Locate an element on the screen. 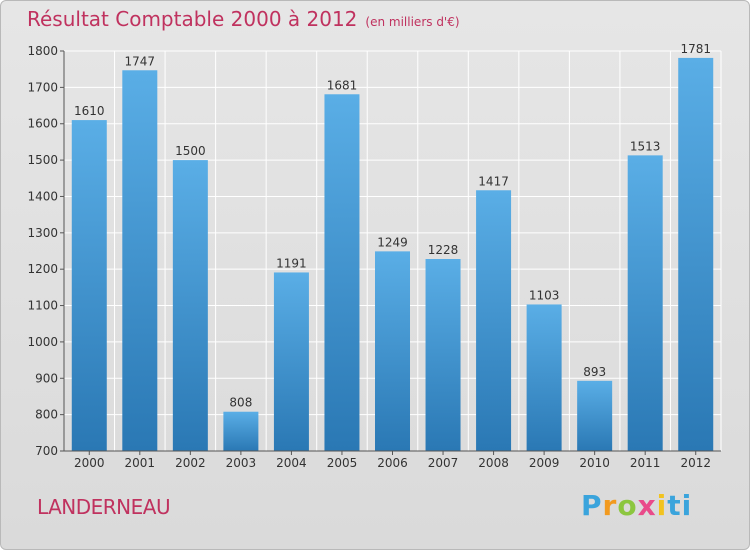 Image resolution: width=750 pixels, height=550 pixels. x-tick-label: 2002 is located at coordinates (190, 463).